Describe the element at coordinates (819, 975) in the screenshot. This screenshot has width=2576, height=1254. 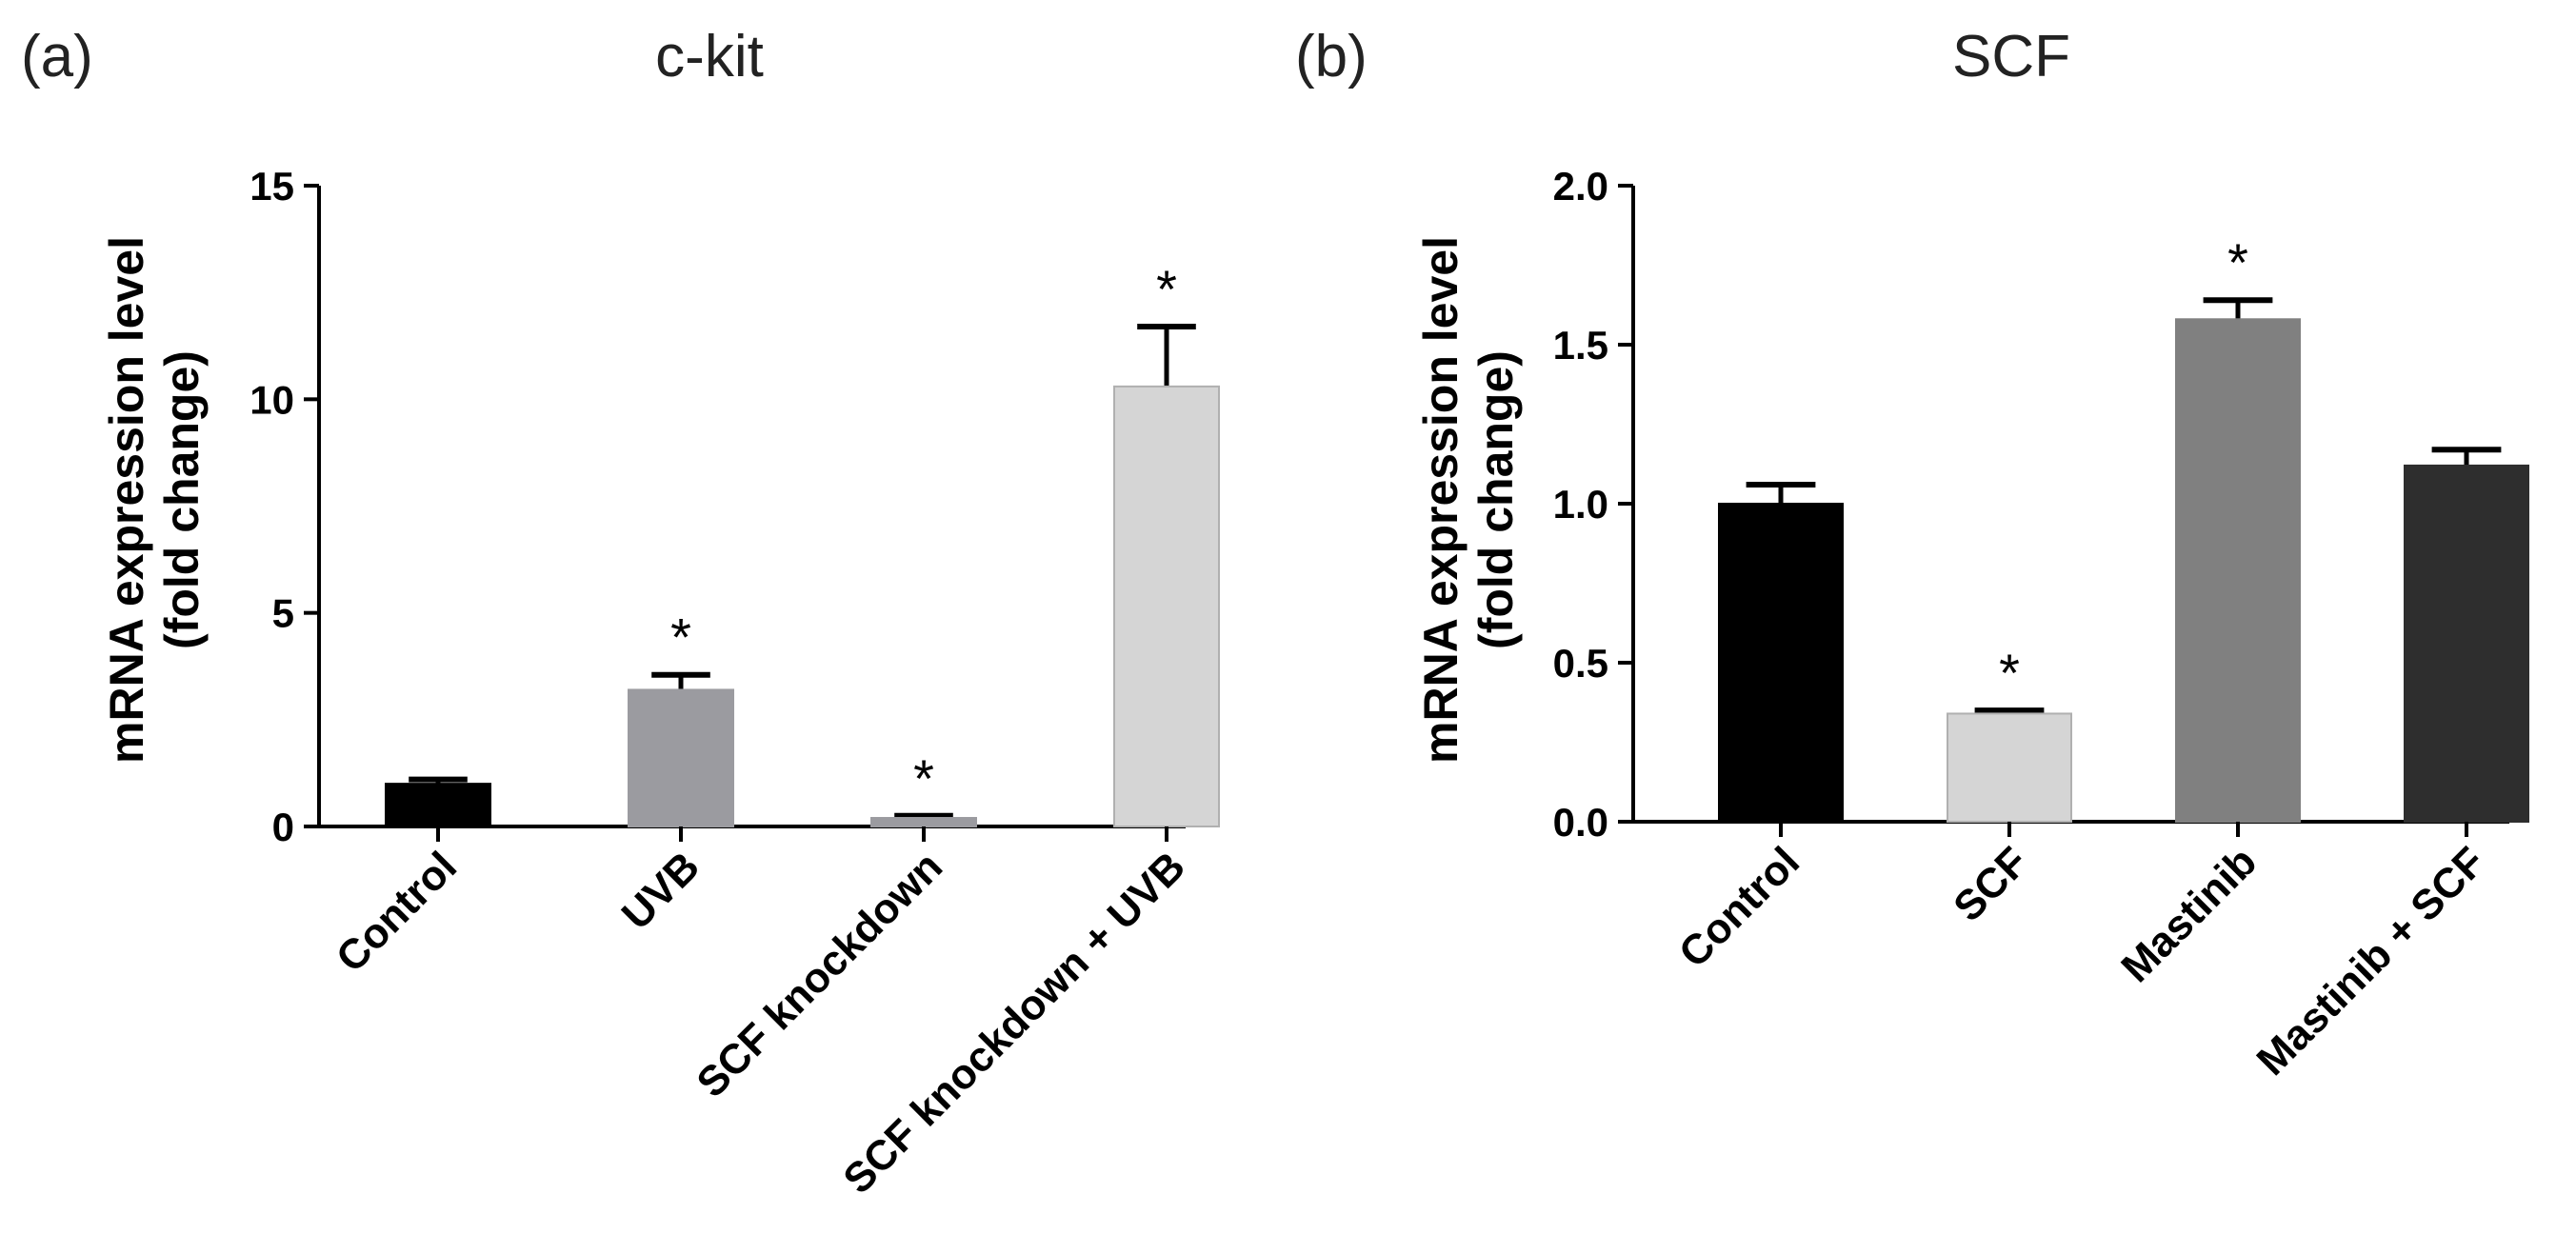
I see `panel-a-category-label: SCF knockdown` at that location.